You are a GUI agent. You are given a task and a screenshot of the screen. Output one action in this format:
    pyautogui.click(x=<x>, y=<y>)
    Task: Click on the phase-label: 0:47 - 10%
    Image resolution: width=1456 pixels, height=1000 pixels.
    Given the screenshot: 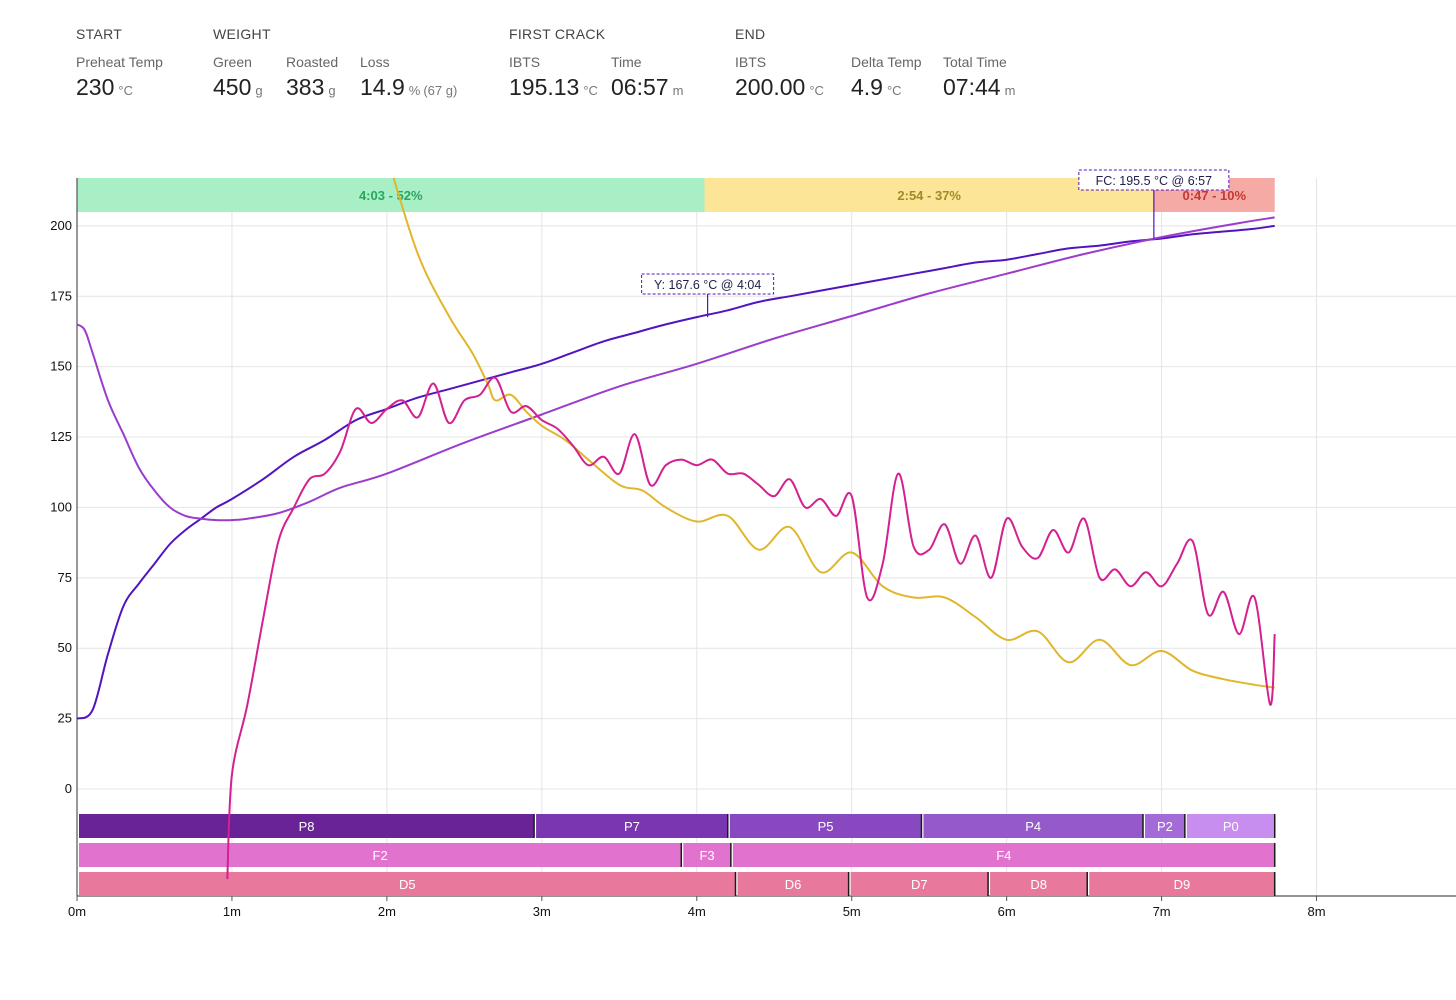 What is the action you would take?
    pyautogui.click(x=1214, y=195)
    